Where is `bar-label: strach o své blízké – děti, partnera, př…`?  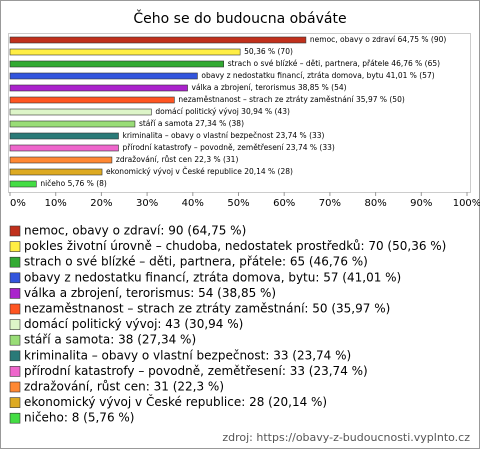 bar-label: strach o své blízké – děti, partnera, př… is located at coordinates (334, 63).